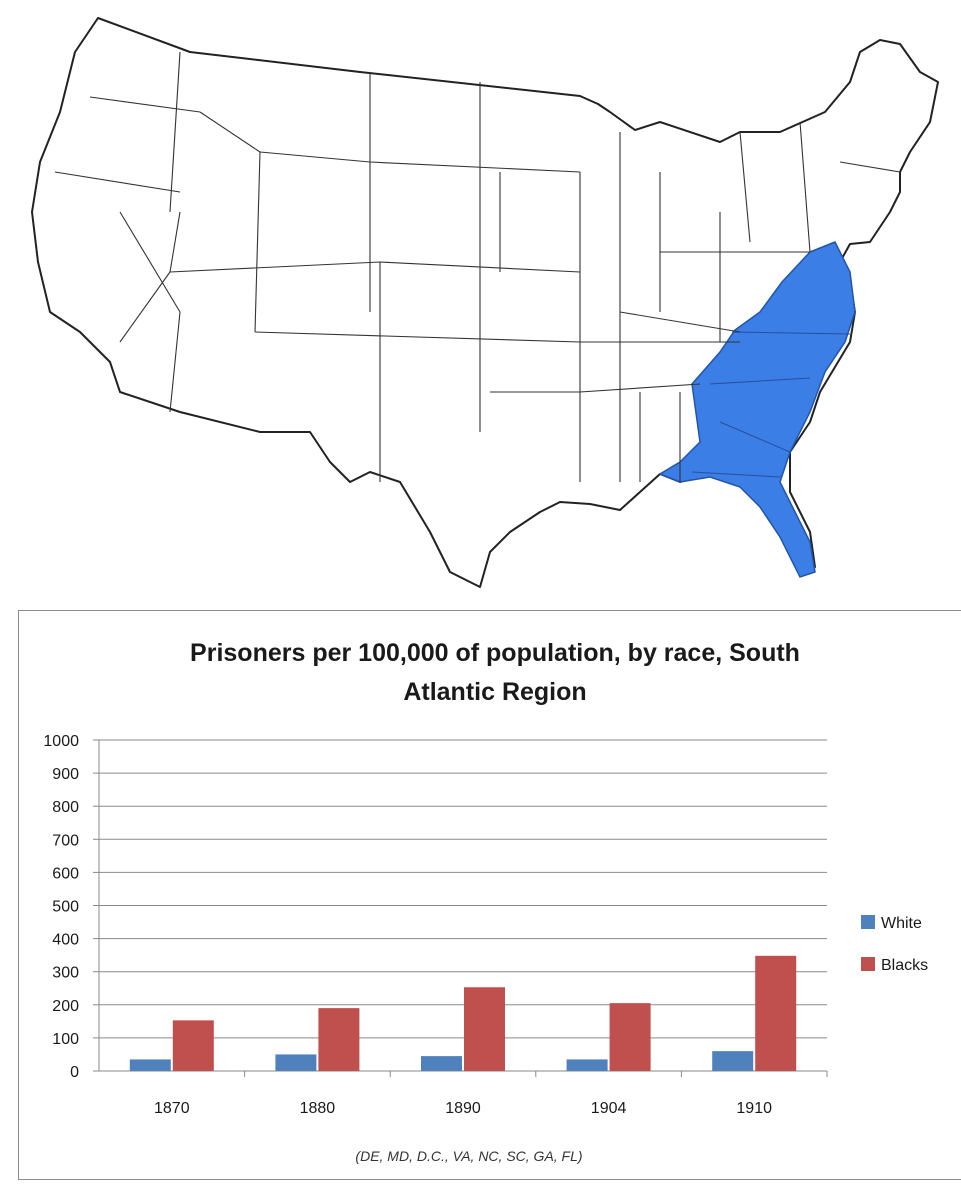  Describe the element at coordinates (587, 1065) in the screenshot. I see `bar-white-1904` at that location.